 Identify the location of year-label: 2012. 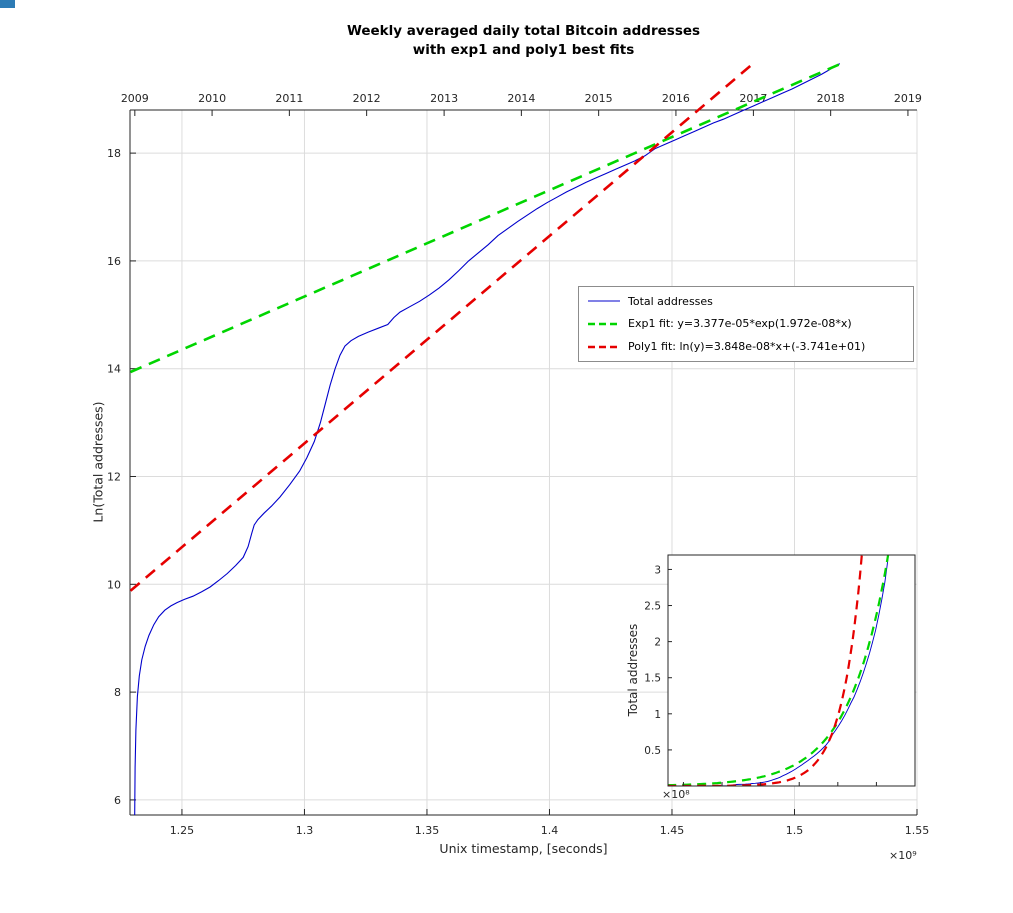
(367, 98).